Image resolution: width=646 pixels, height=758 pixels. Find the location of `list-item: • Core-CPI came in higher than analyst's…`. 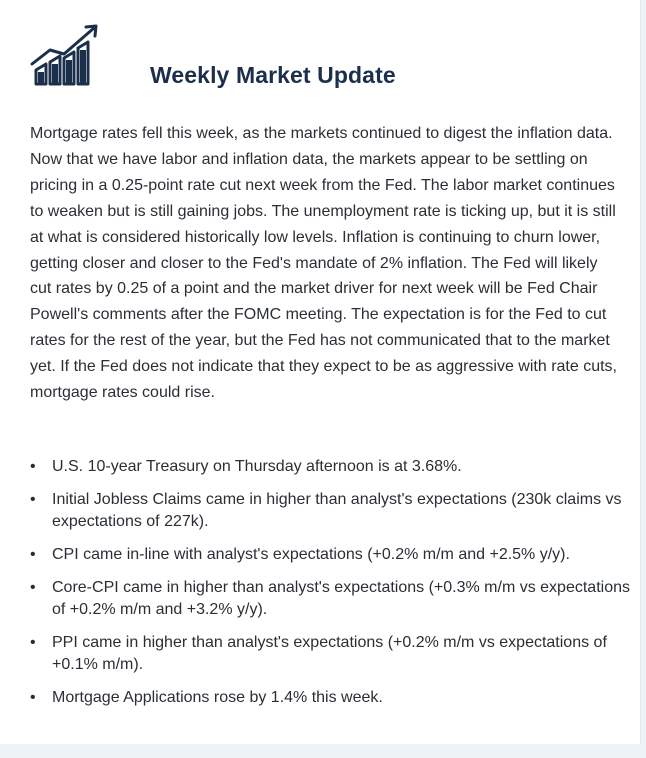

list-item: • Core-CPI came in higher than analyst's… is located at coordinates (330, 599).